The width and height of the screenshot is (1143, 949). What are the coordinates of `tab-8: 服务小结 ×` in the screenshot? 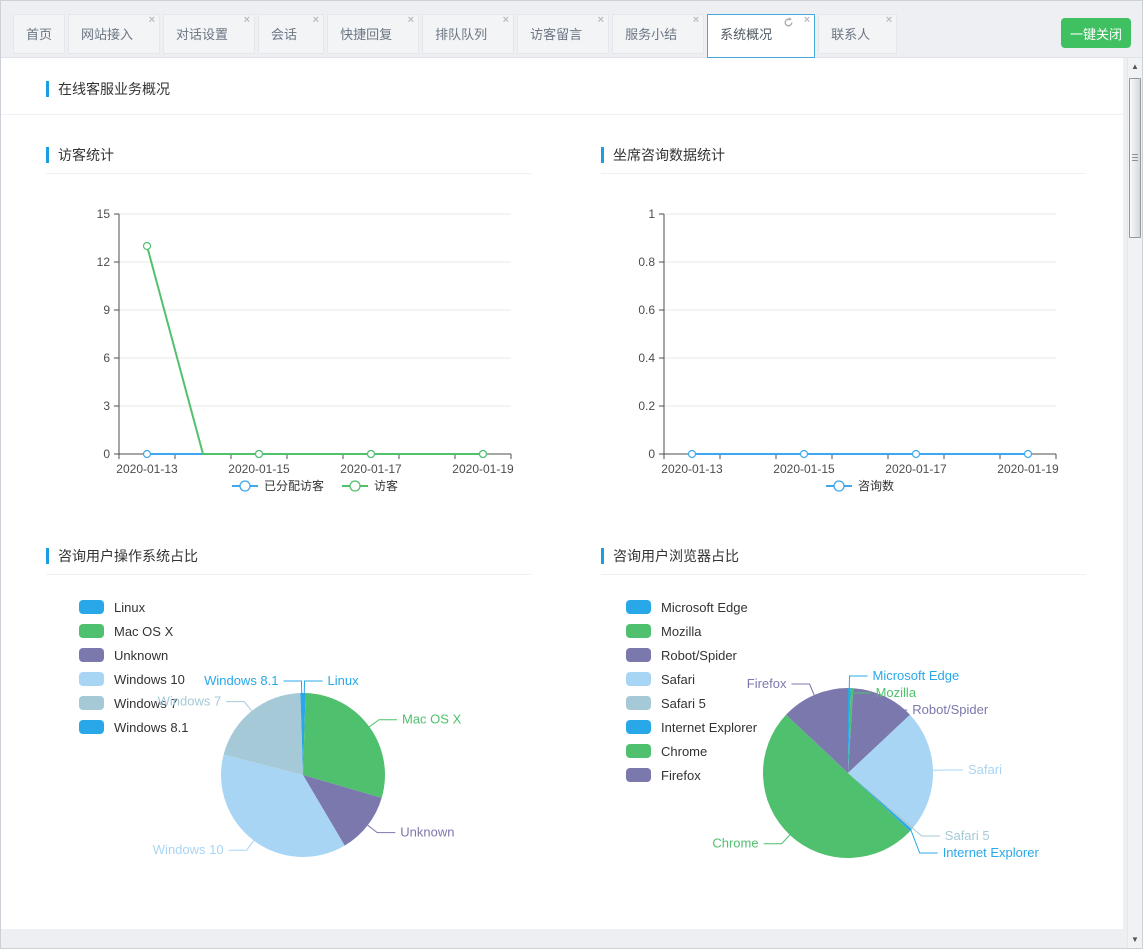 It's located at (658, 34).